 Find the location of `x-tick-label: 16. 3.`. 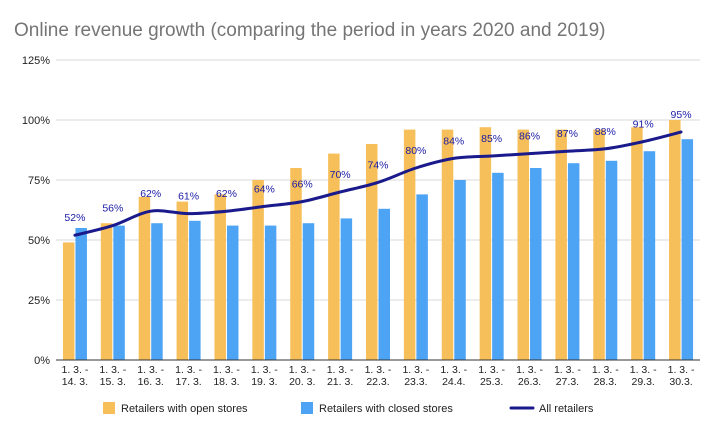

x-tick-label: 16. 3. is located at coordinates (151, 382).